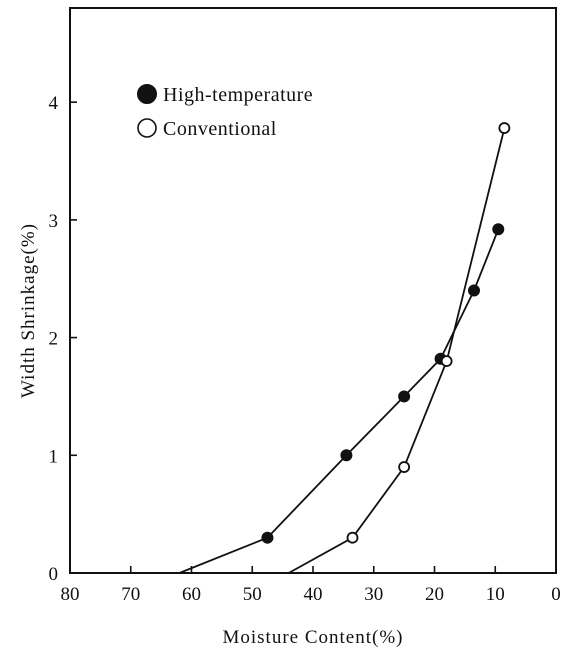 This screenshot has height=652, width=579. What do you see at coordinates (225, 112) in the screenshot?
I see `legend: High-temperature Conventional` at bounding box center [225, 112].